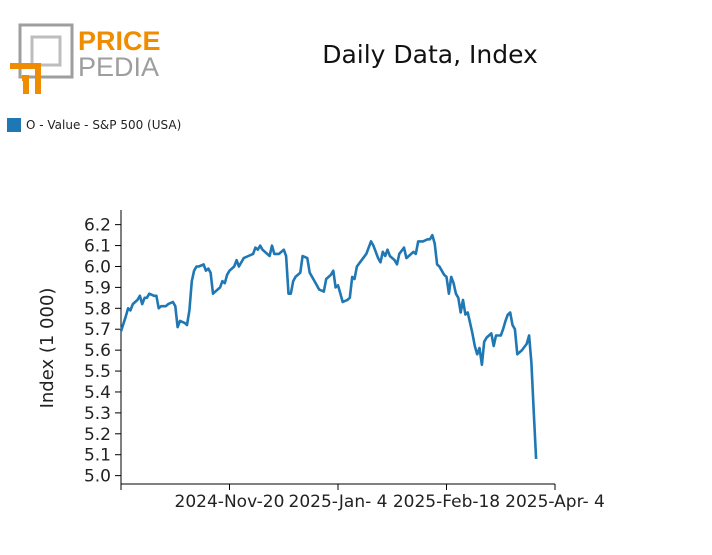  I want to click on y-tick-label: 5.5, so click(97, 372).